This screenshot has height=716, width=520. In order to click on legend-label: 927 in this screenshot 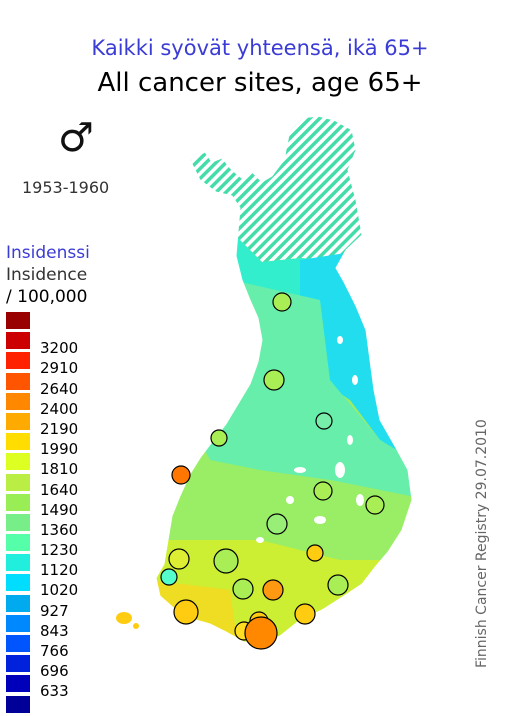, I will do `click(54, 610)`.